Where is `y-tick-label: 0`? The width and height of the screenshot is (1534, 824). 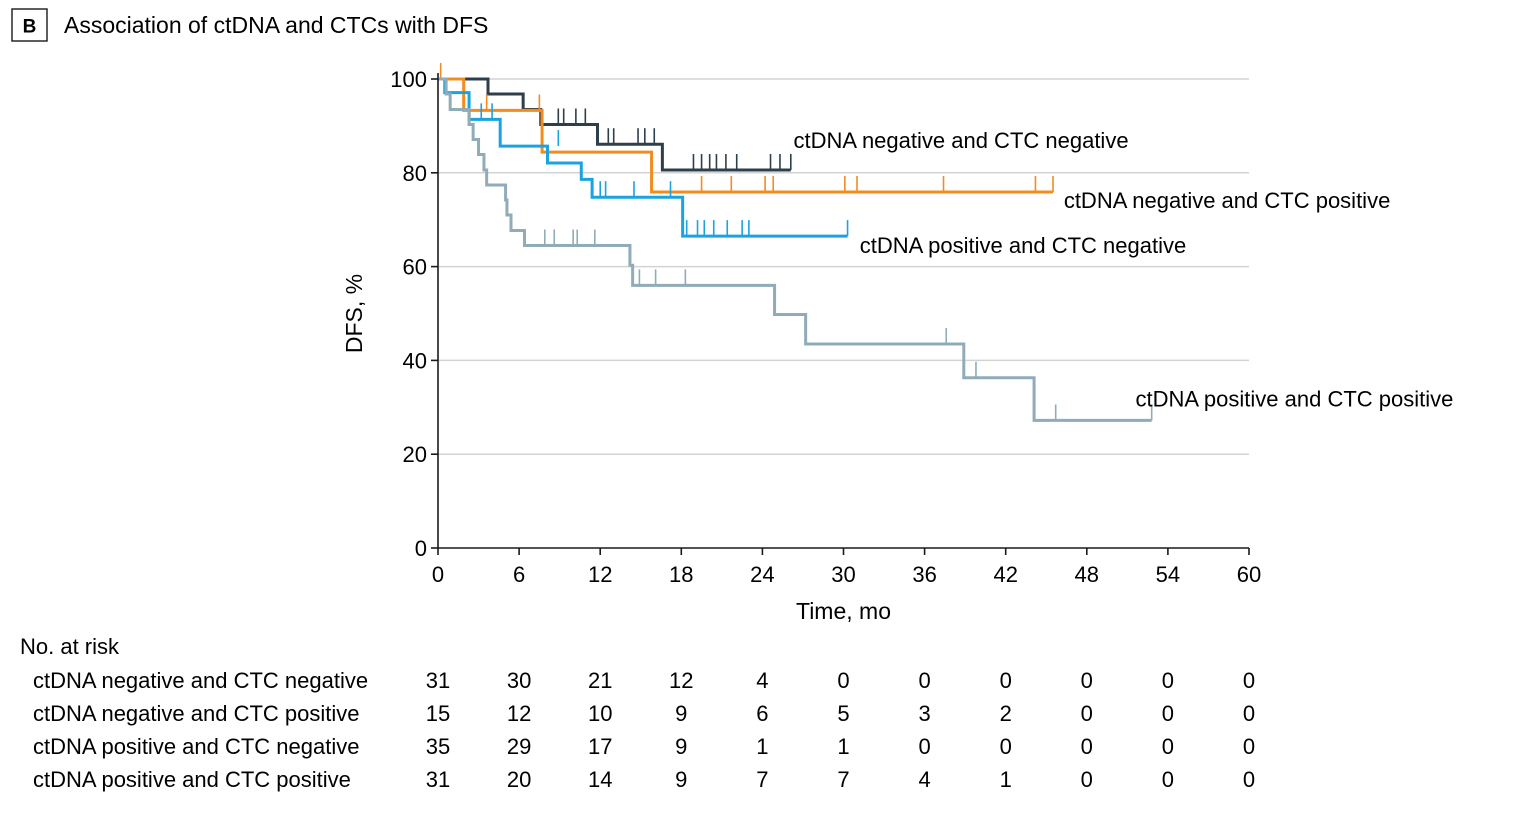 y-tick-label: 0 is located at coordinates (421, 548).